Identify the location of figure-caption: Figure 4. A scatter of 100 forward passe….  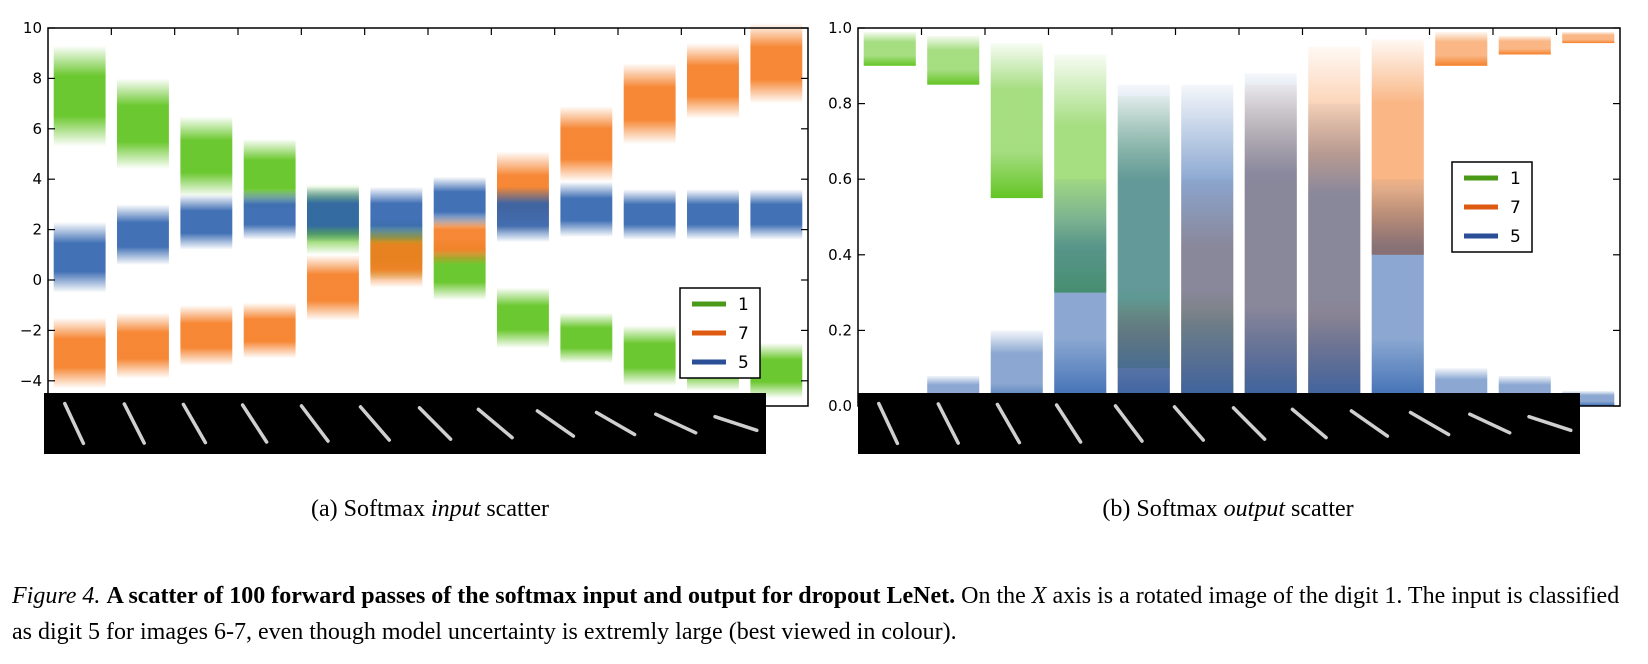
(822, 614).